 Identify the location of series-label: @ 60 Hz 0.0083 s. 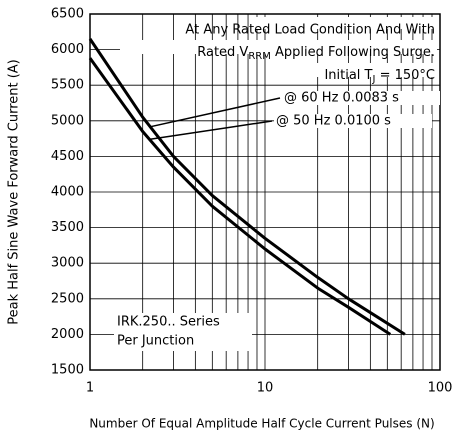
(341, 98).